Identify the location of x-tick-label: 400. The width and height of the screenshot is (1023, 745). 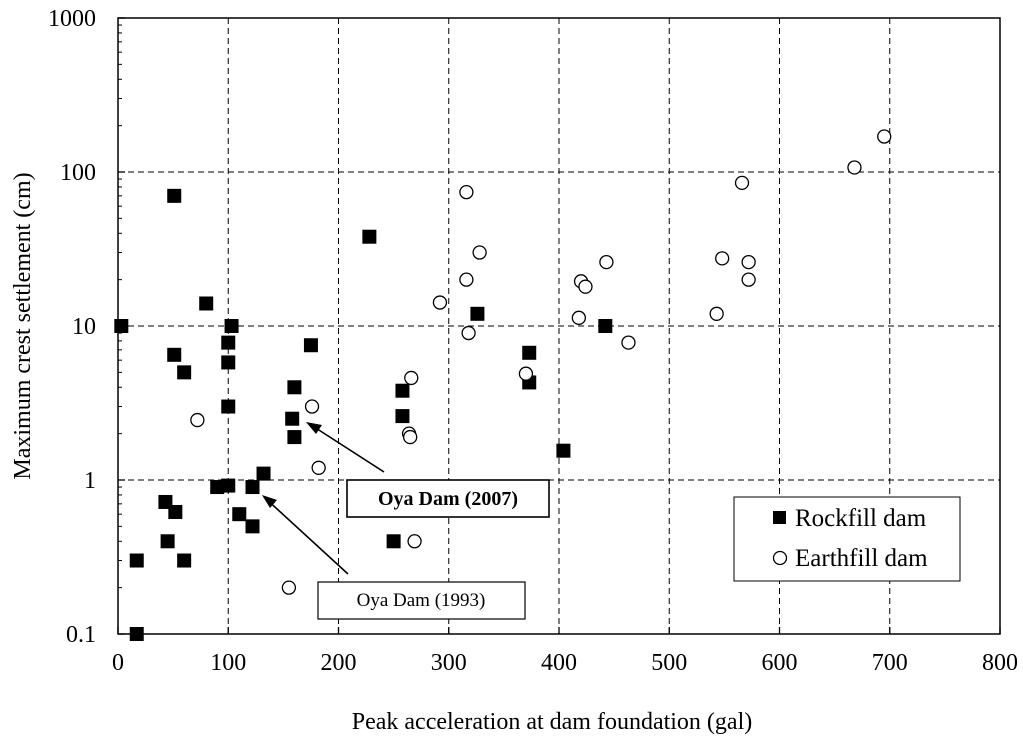
(559, 663).